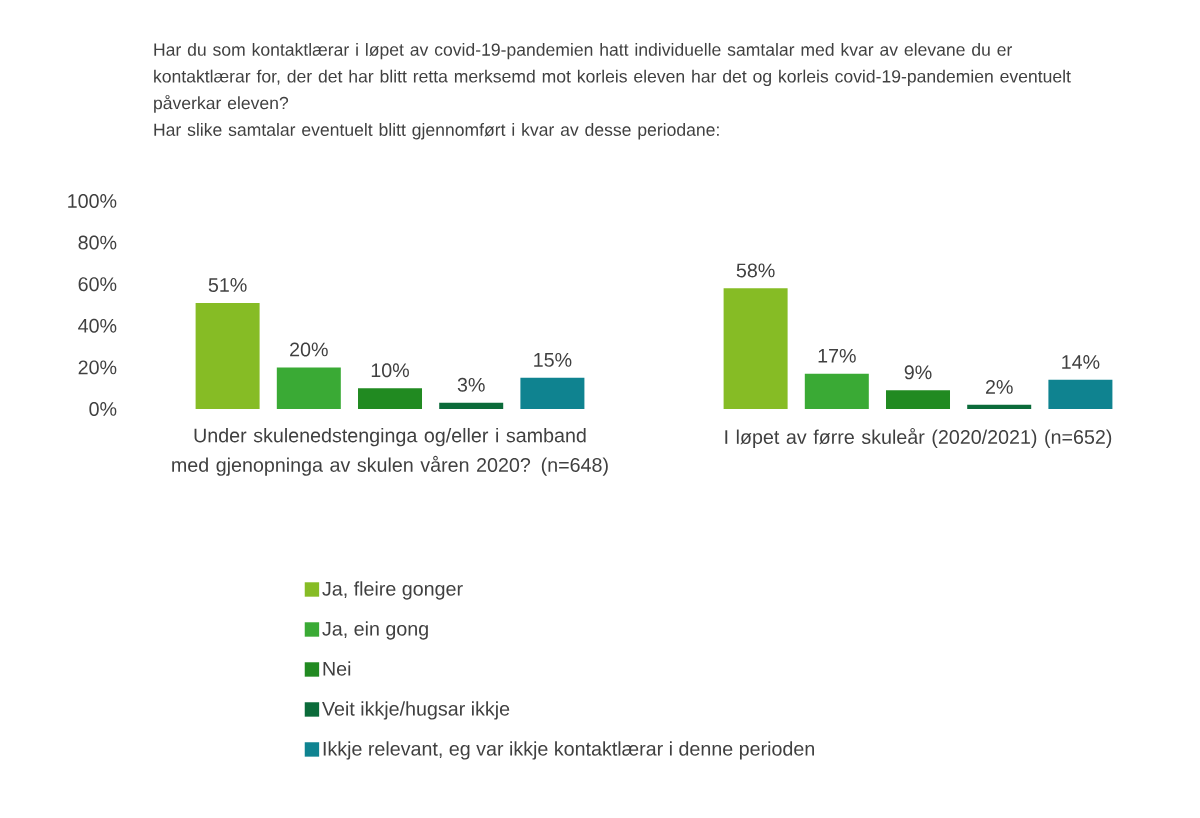  What do you see at coordinates (436, 131) in the screenshot?
I see `chart-subtitle: Har slike samtalar eventuelt blitt gjennomført i kvar av desse periodane:` at bounding box center [436, 131].